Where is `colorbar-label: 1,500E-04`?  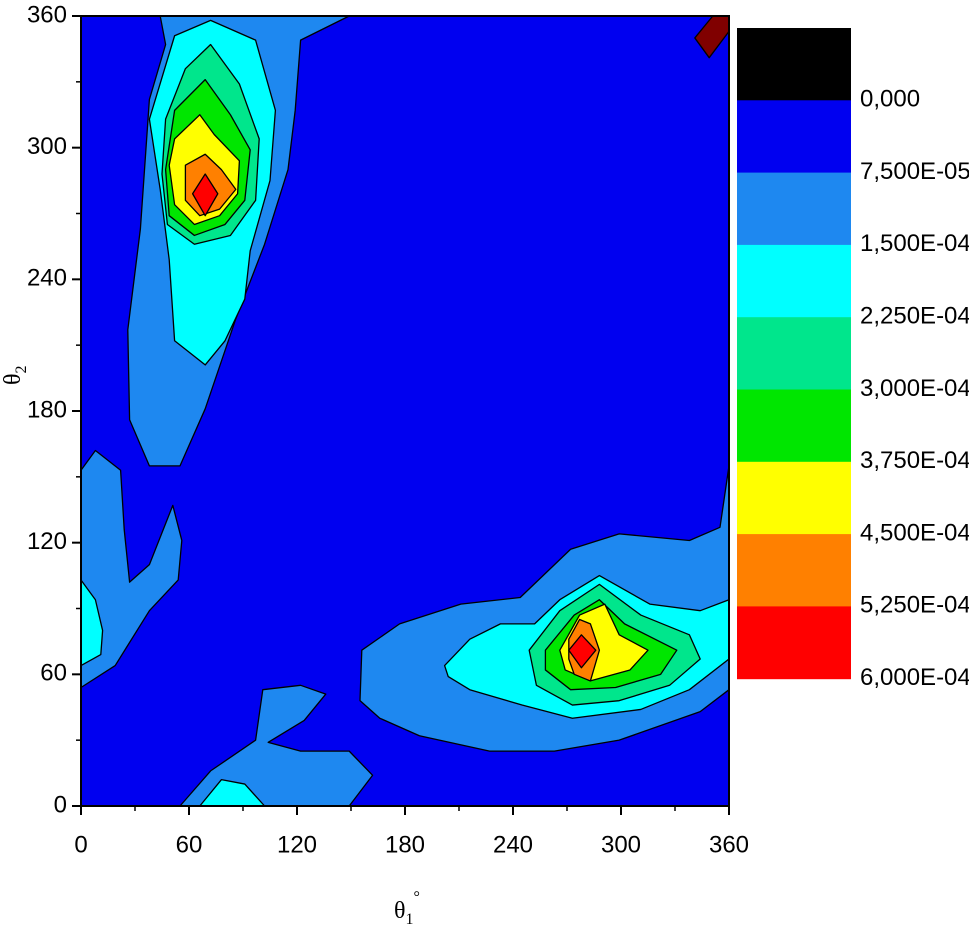 colorbar-label: 1,500E-04 is located at coordinates (914, 243).